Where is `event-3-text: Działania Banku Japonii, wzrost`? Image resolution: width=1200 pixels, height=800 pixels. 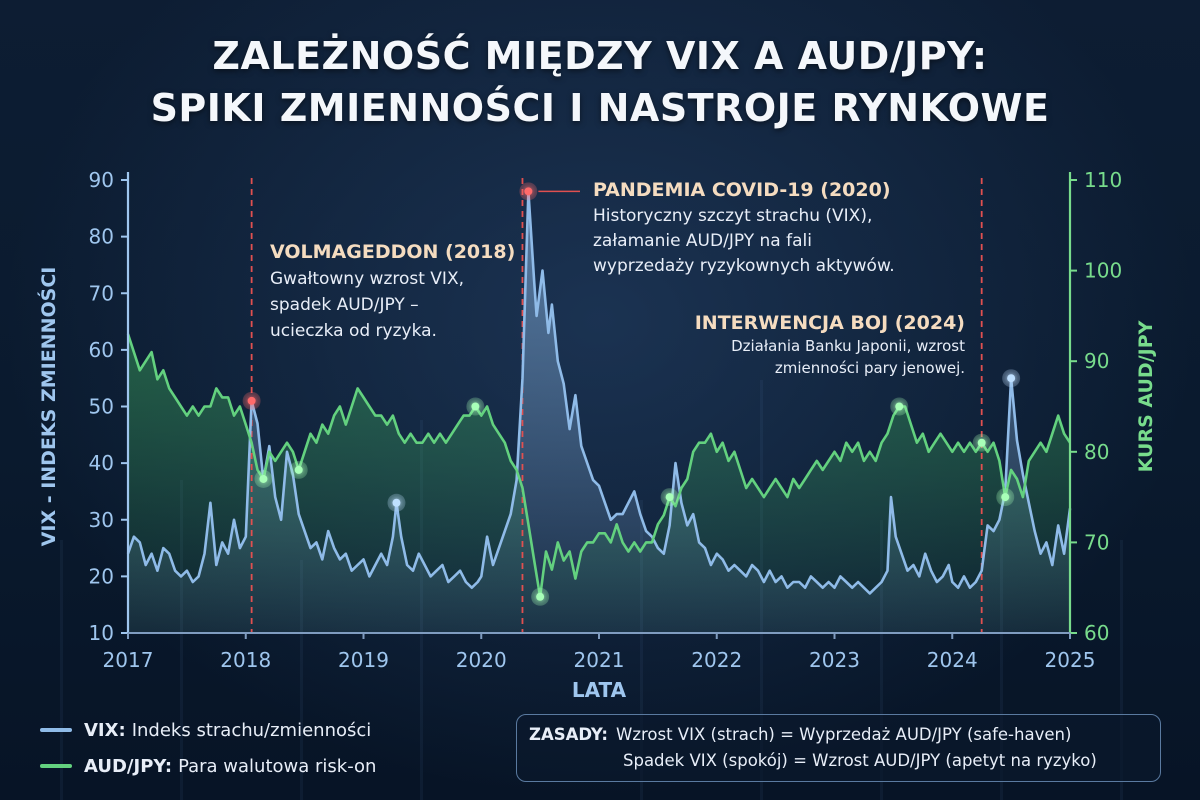 event-3-text: Działania Banku Japonii, wzrost is located at coordinates (848, 346).